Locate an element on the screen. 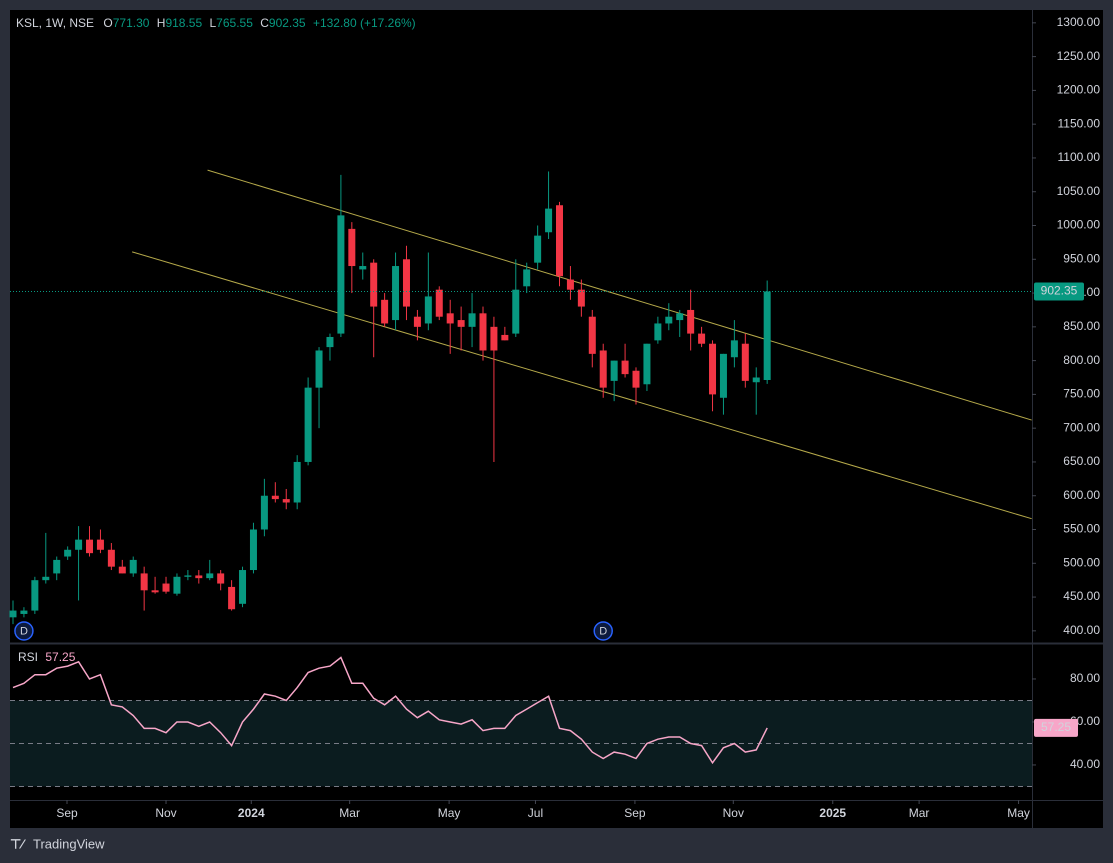  y-tick-label: 1100.00 is located at coordinates (1079, 157).